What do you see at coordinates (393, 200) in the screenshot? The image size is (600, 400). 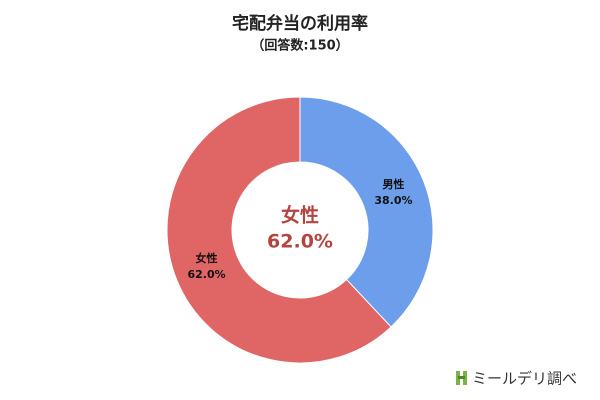 I see `value-label: 38.0%` at bounding box center [393, 200].